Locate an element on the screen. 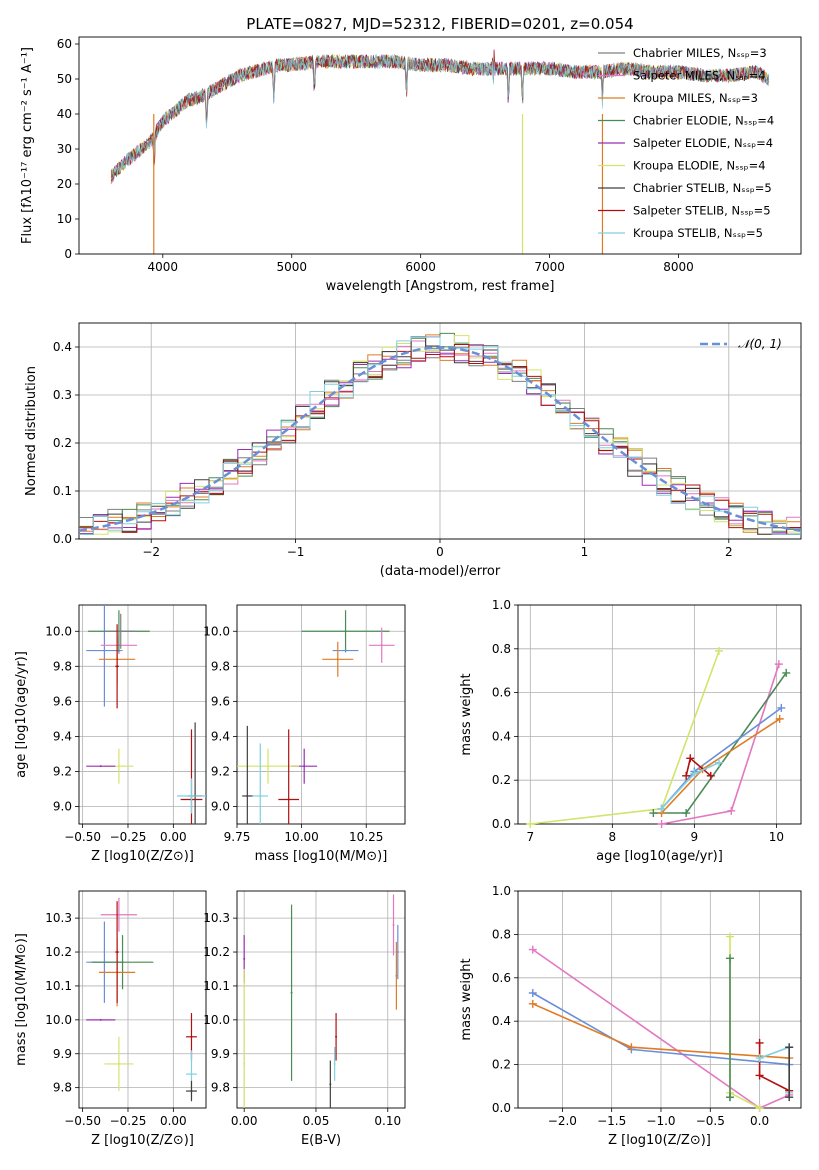 This screenshot has height=1170, width=819. y-tick-label: 10.0 is located at coordinates (58, 631).